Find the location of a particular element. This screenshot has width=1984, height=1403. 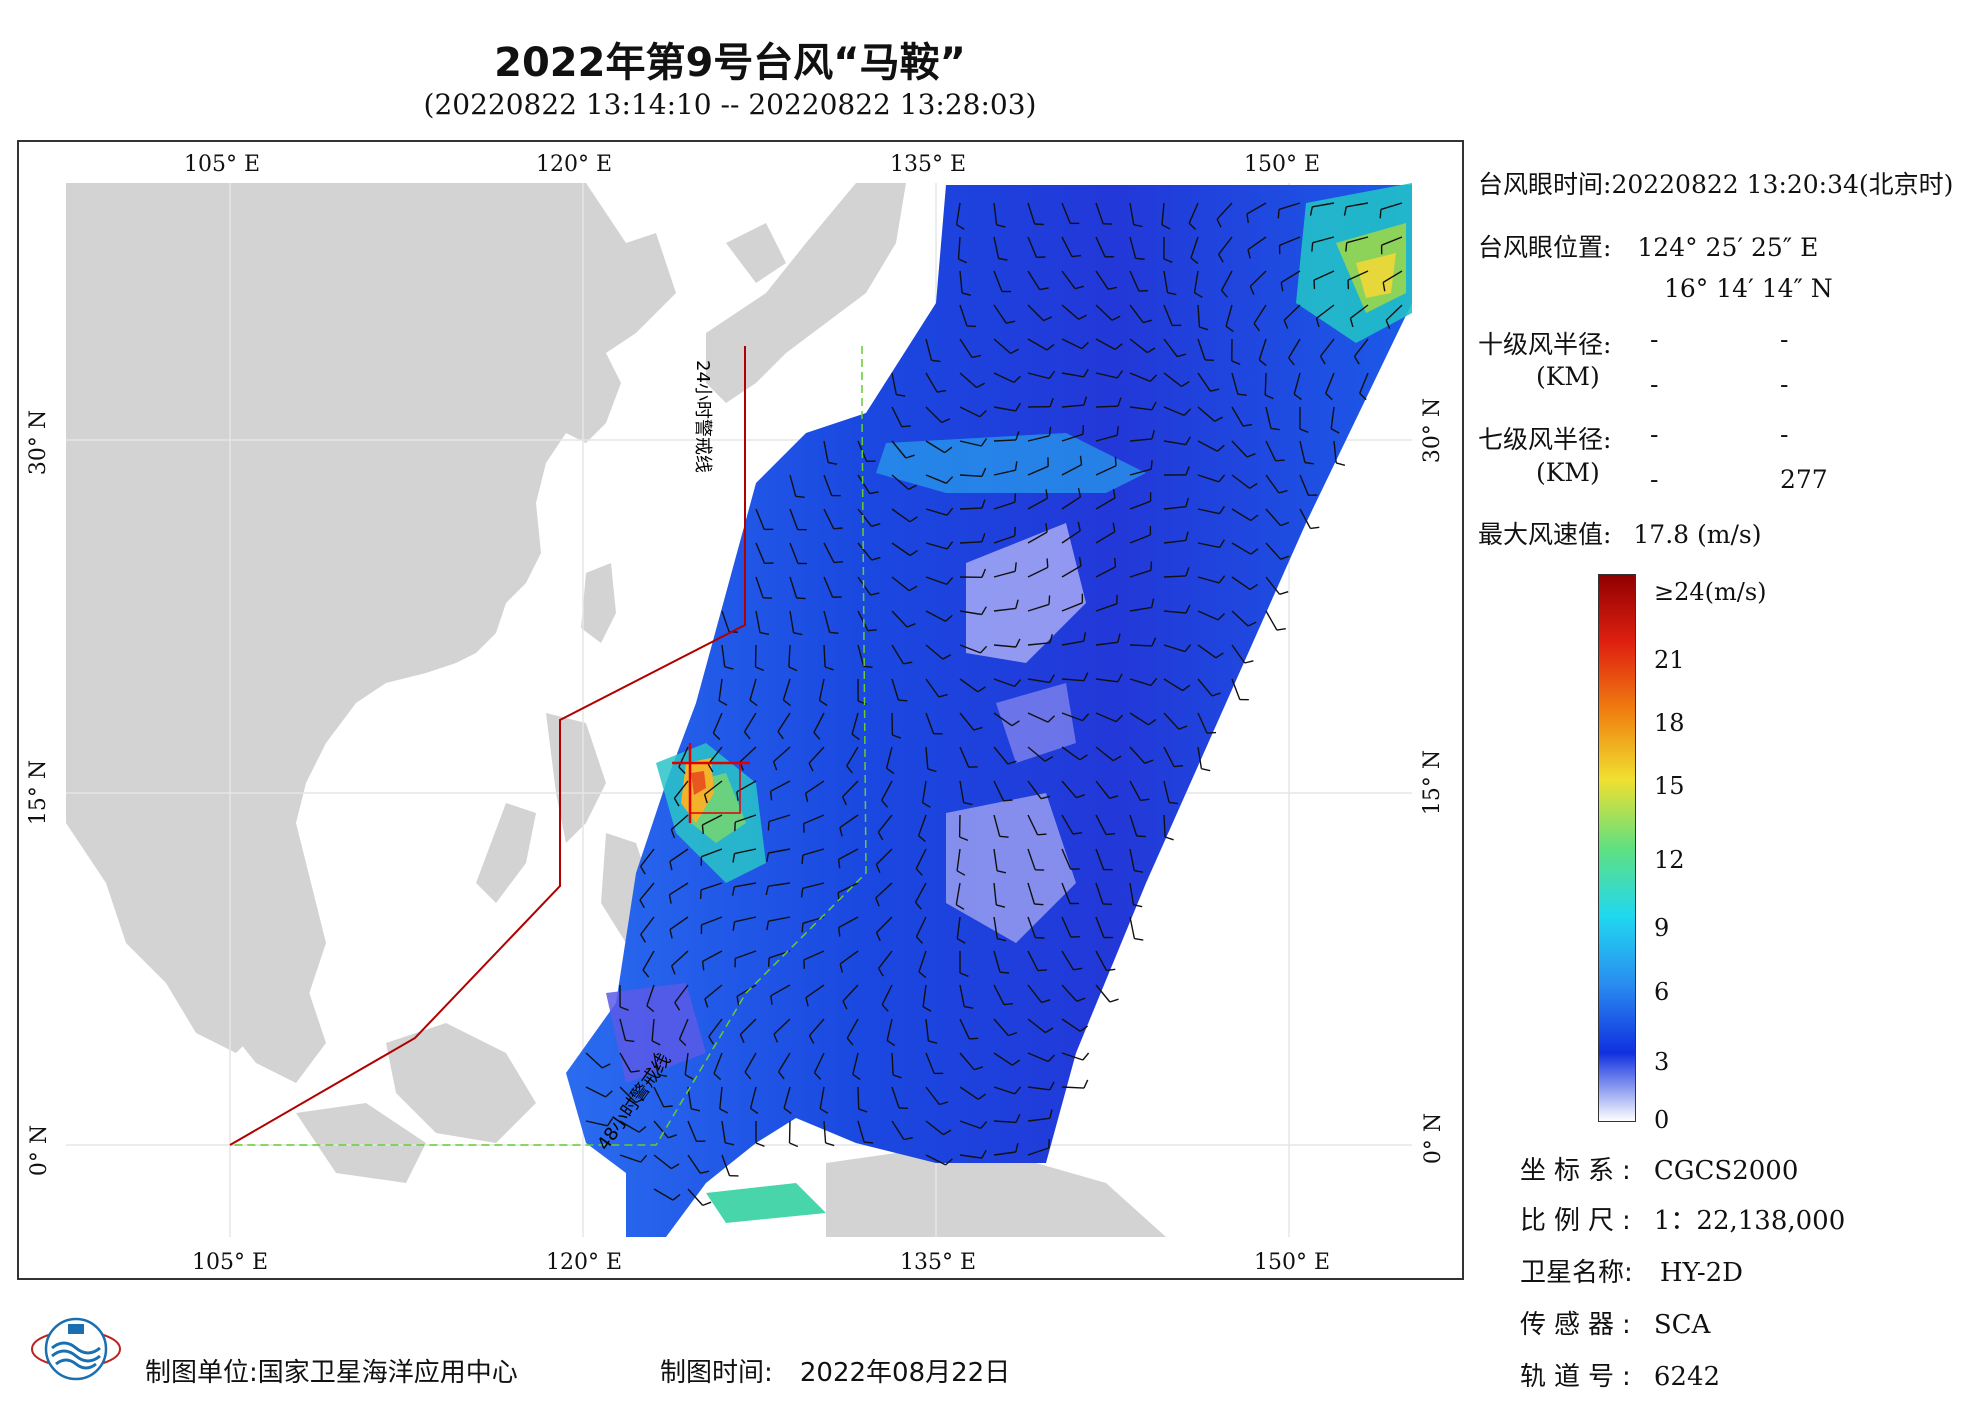

sensor-label: 传感器: is located at coordinates (1579, 1325).